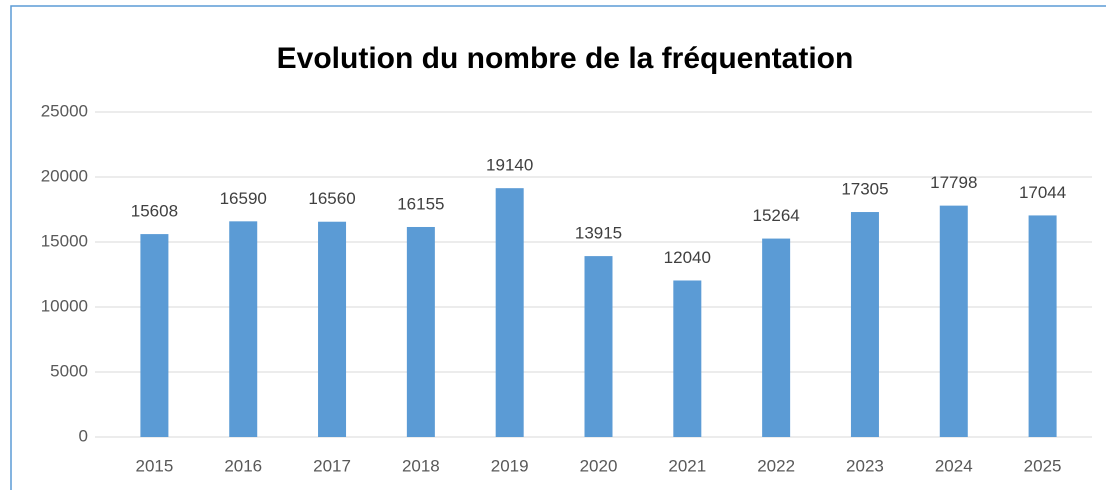 The image size is (1106, 490). I want to click on y-tick-label: 15000, so click(64, 240).